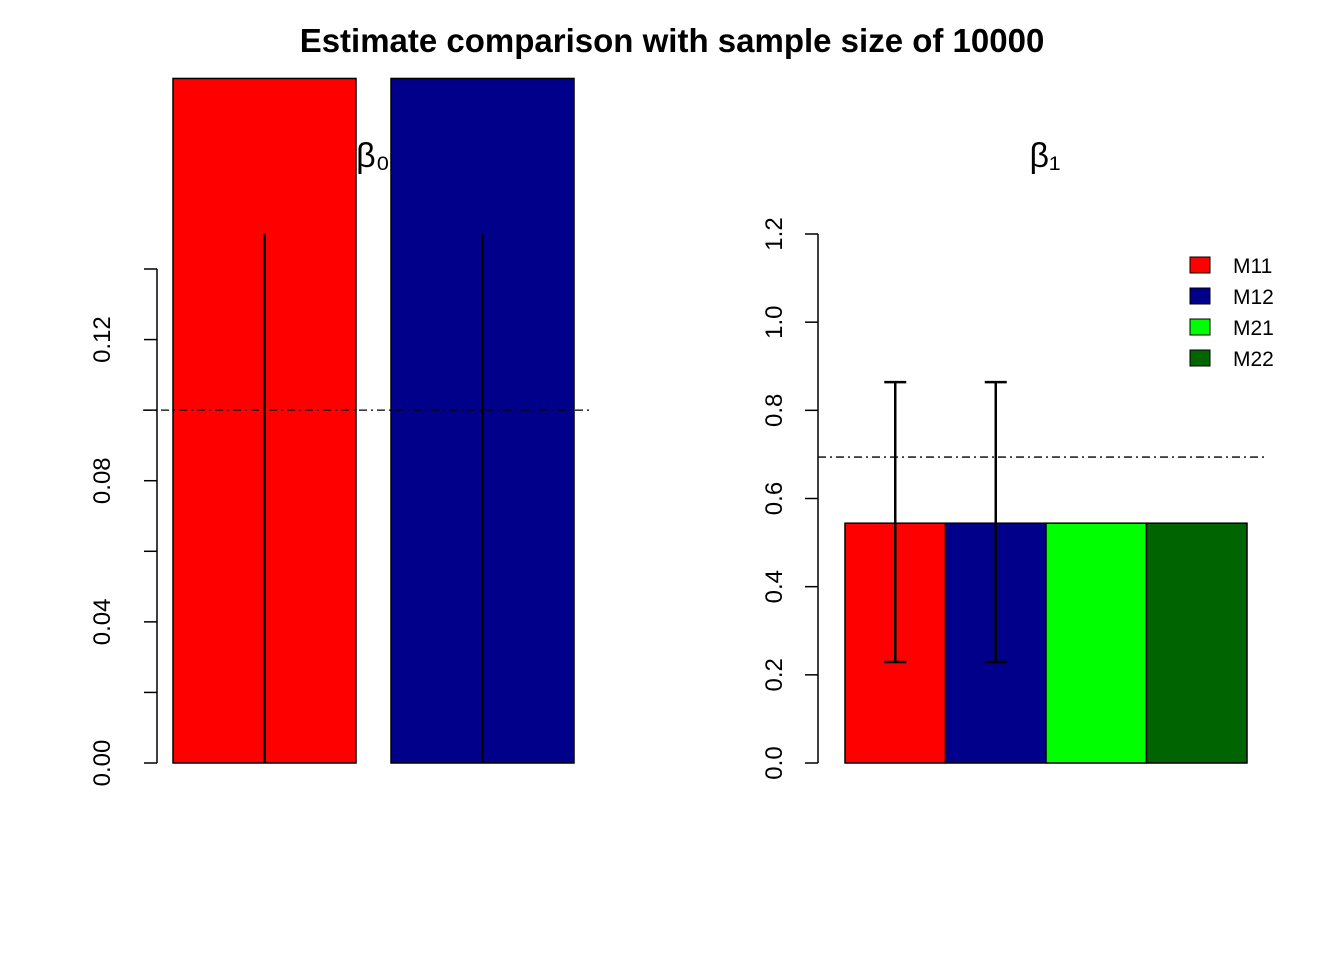 This screenshot has height=965, width=1344. I want to click on y-tick-label: 0.00, so click(102, 763).